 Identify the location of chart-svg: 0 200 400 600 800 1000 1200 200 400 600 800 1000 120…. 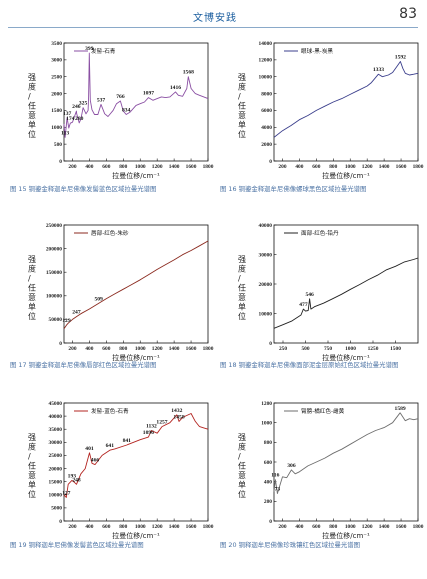
(331, 470).